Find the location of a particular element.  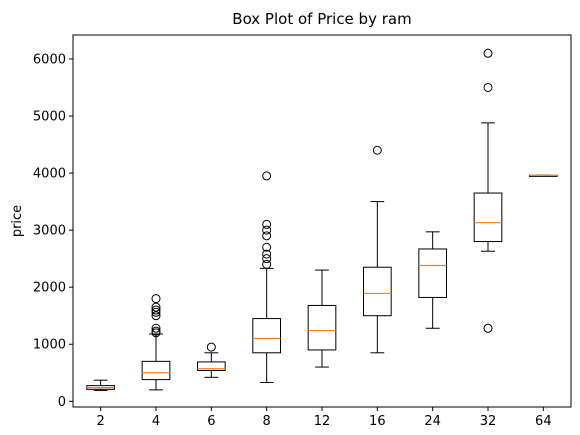

y-tick-label: 4000 is located at coordinates (49, 174).